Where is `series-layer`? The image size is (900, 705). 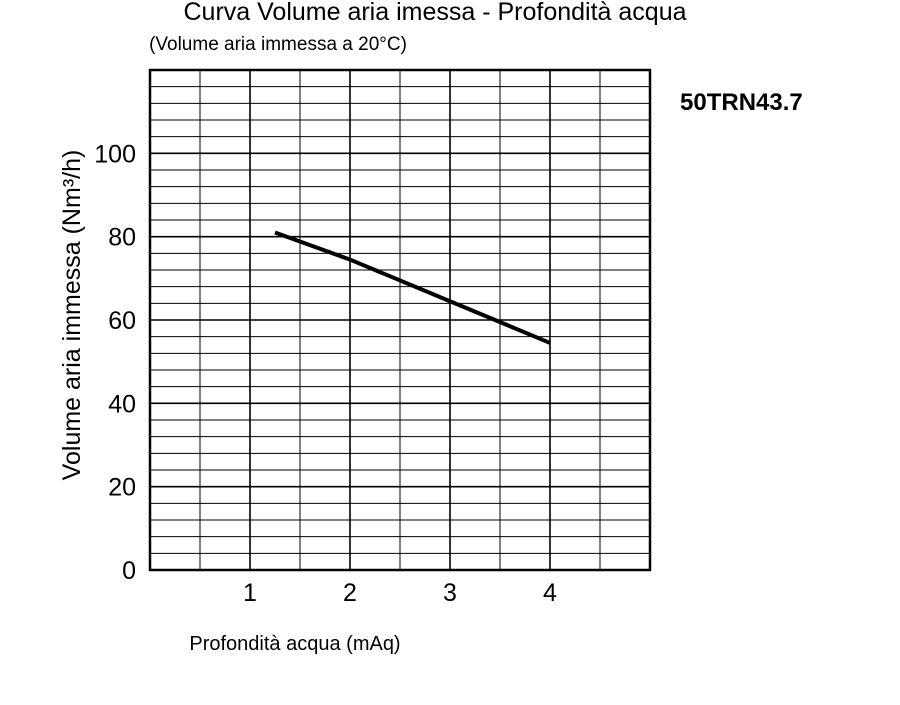
series-layer is located at coordinates (412, 287).